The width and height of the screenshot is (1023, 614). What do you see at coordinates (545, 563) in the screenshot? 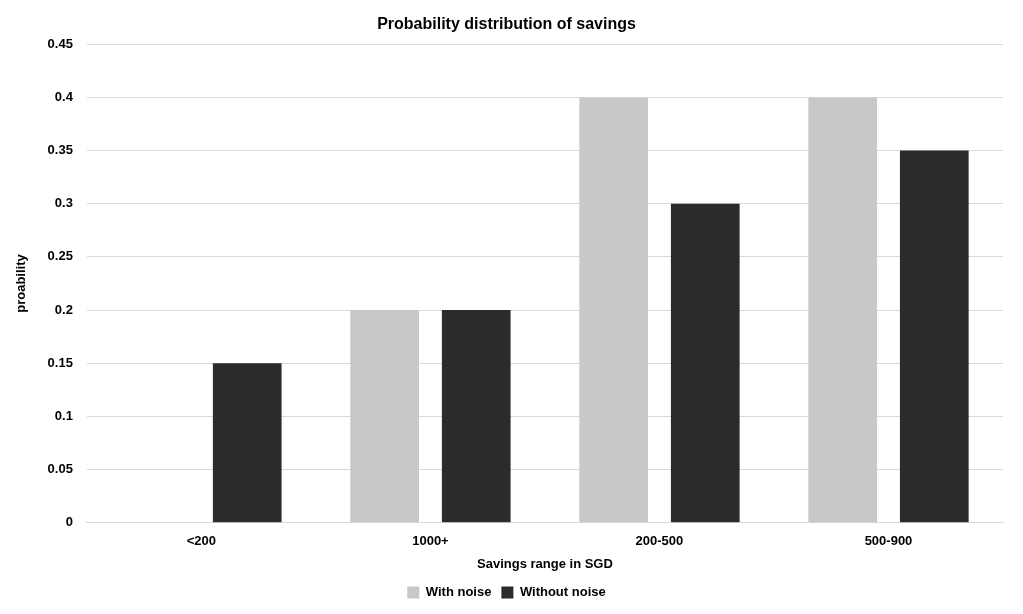
I see `x-axis-title: Savings range in SGD` at bounding box center [545, 563].